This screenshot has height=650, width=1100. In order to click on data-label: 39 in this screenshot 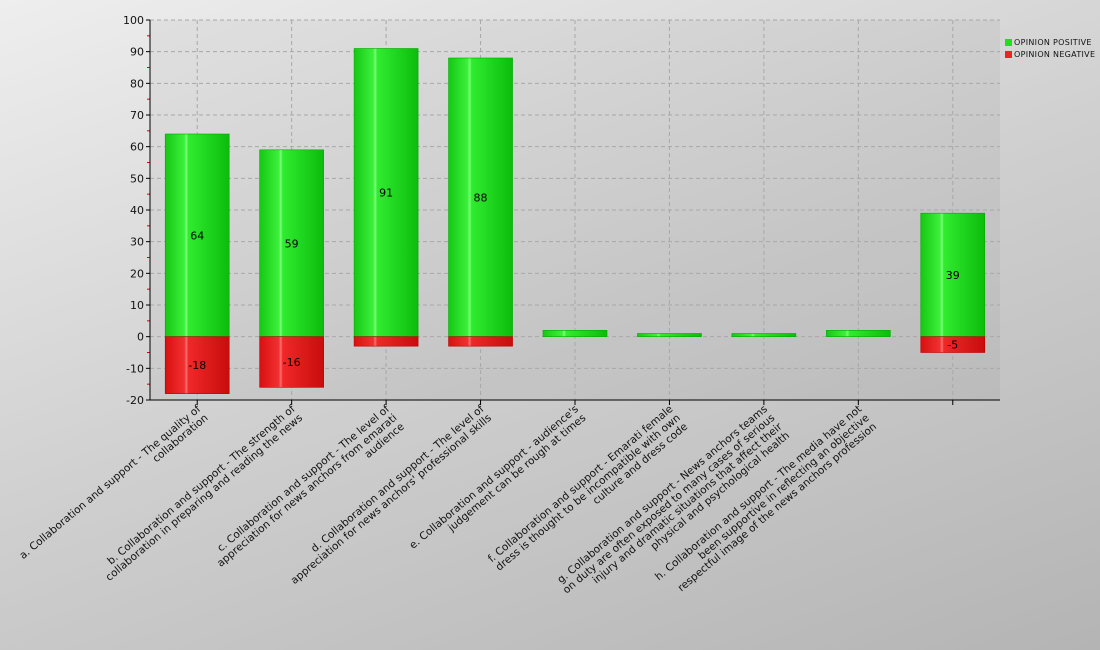, I will do `click(953, 275)`.